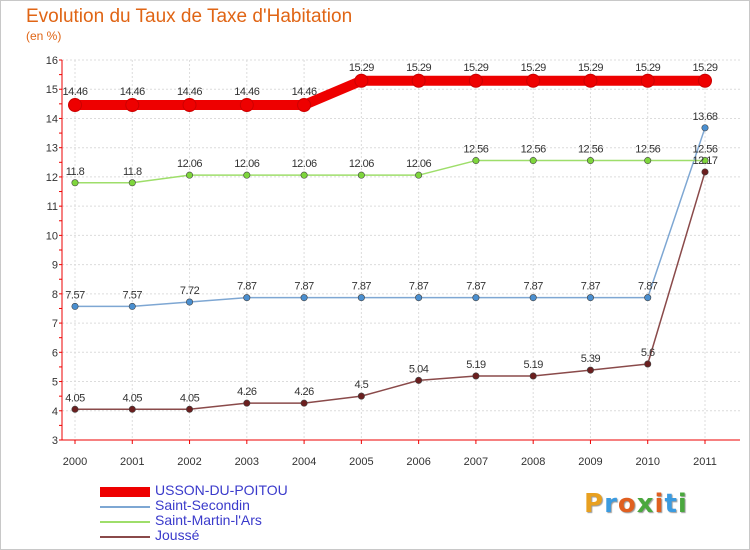 This screenshot has width=750, height=550. What do you see at coordinates (55, 412) in the screenshot?
I see `y-tick-label: 4` at bounding box center [55, 412].